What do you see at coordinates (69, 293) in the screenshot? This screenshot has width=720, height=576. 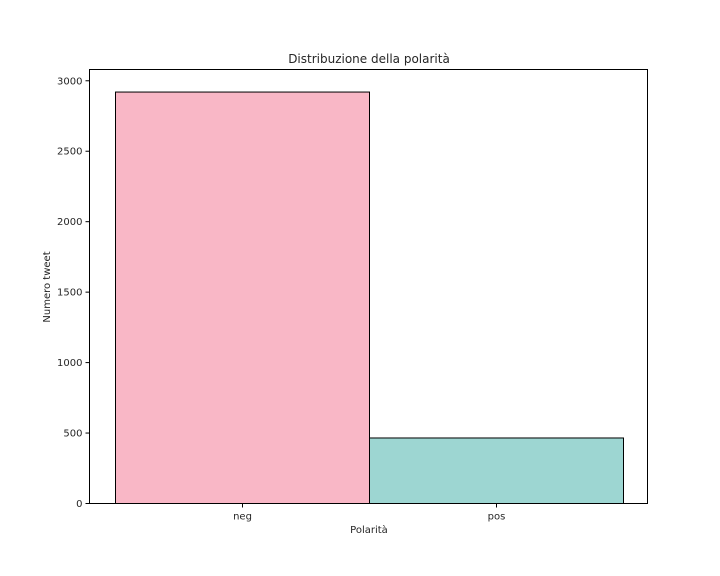 I see `y-tick-label: 1500` at bounding box center [69, 293].